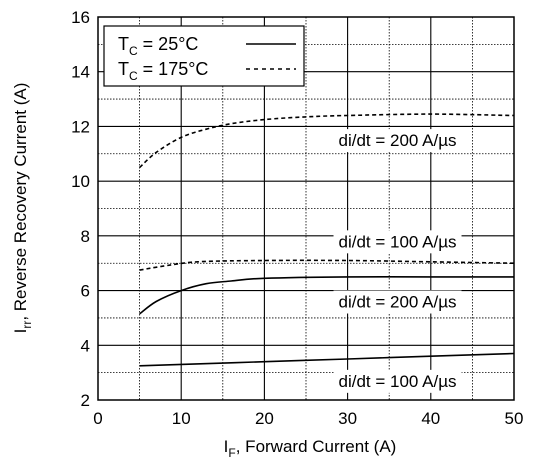 The width and height of the screenshot is (534, 464). What do you see at coordinates (181, 418) in the screenshot?
I see `x-tick-label: 10` at bounding box center [181, 418].